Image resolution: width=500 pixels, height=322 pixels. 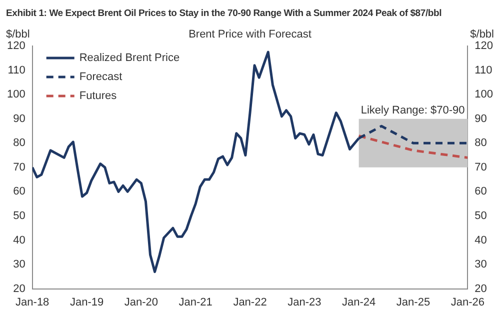 What do you see at coordinates (480, 216) in the screenshot?
I see `y2-tick-label: 50` at bounding box center [480, 216].